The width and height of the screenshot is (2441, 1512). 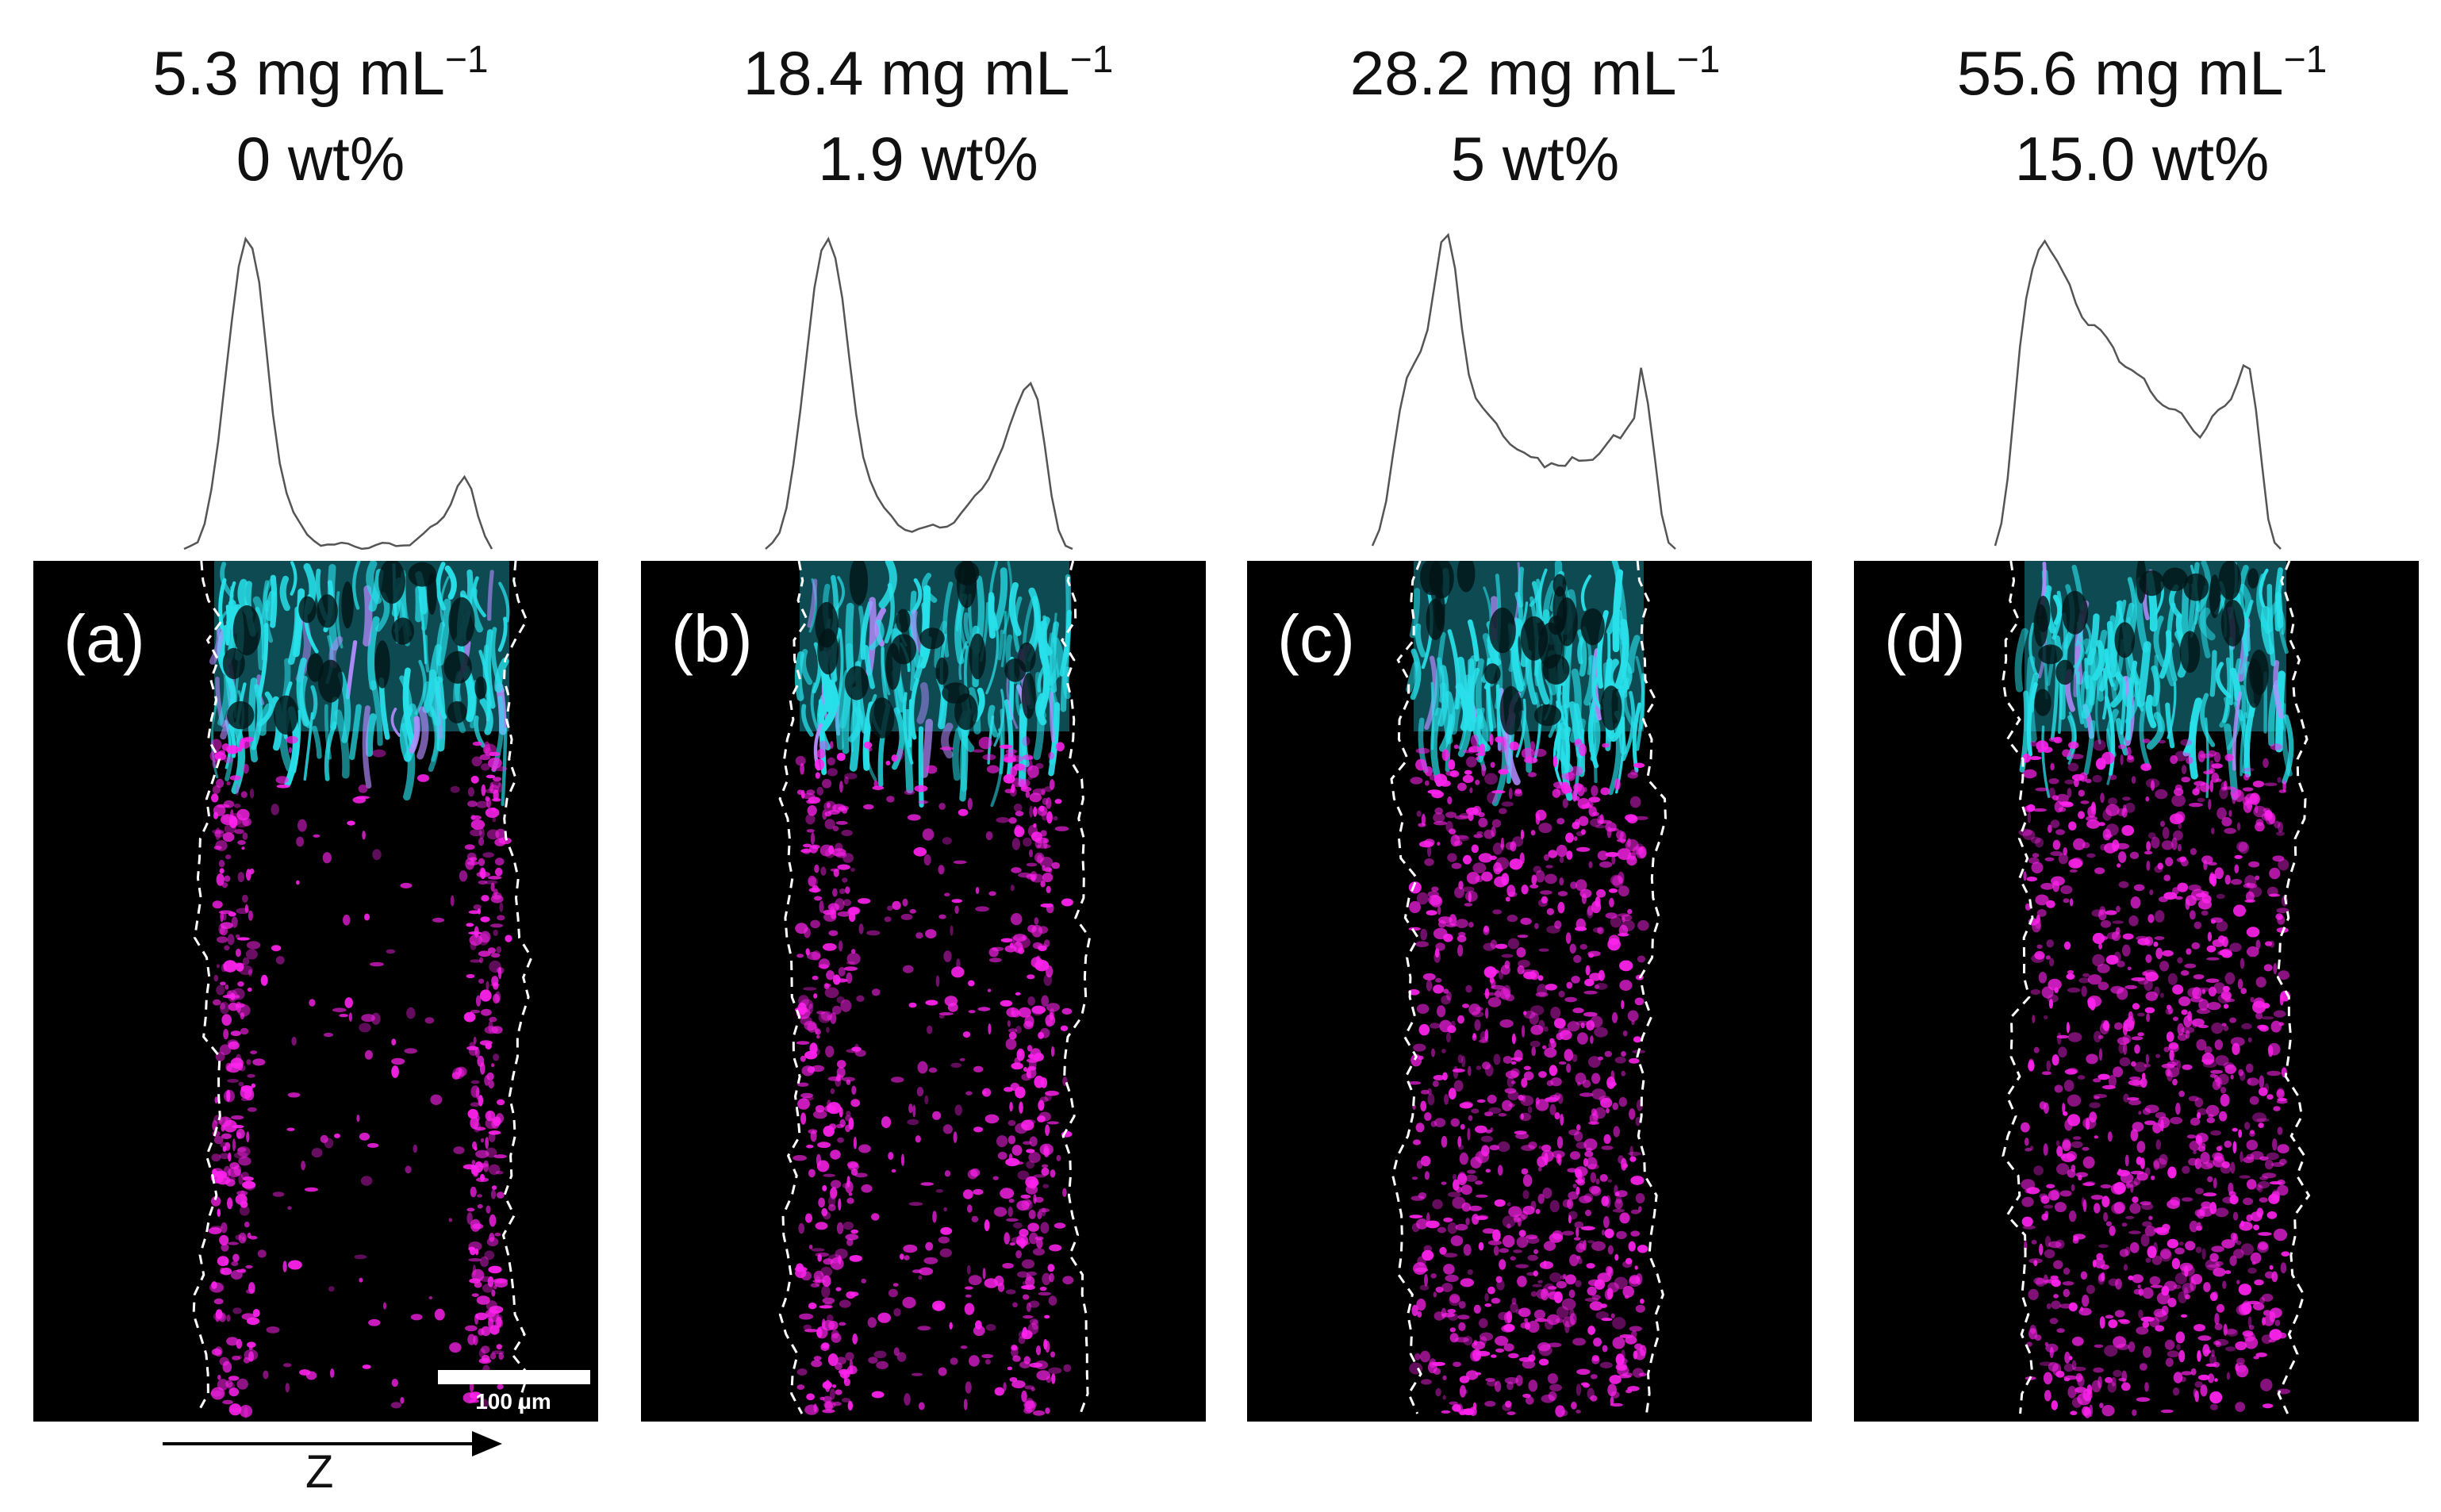 I want to click on outline-right, so click(x=1652, y=988).